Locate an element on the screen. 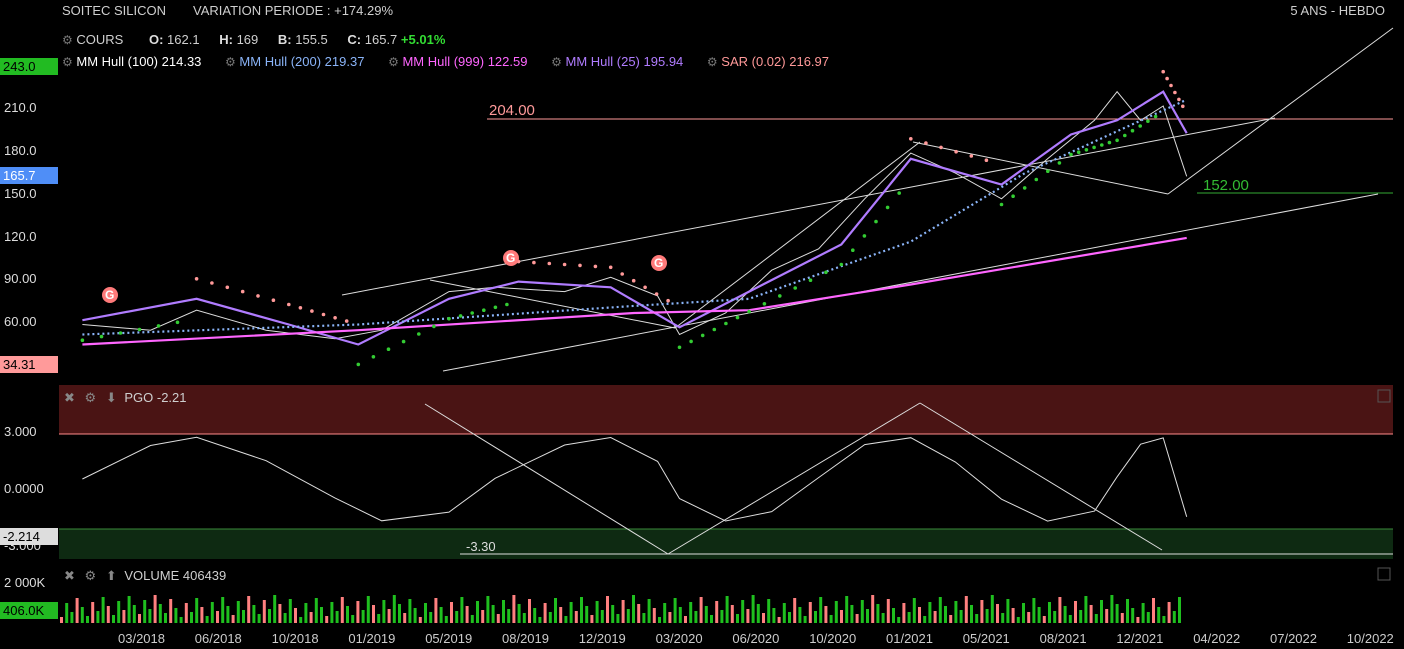  x-tick-label: 03/2020 is located at coordinates (679, 638).